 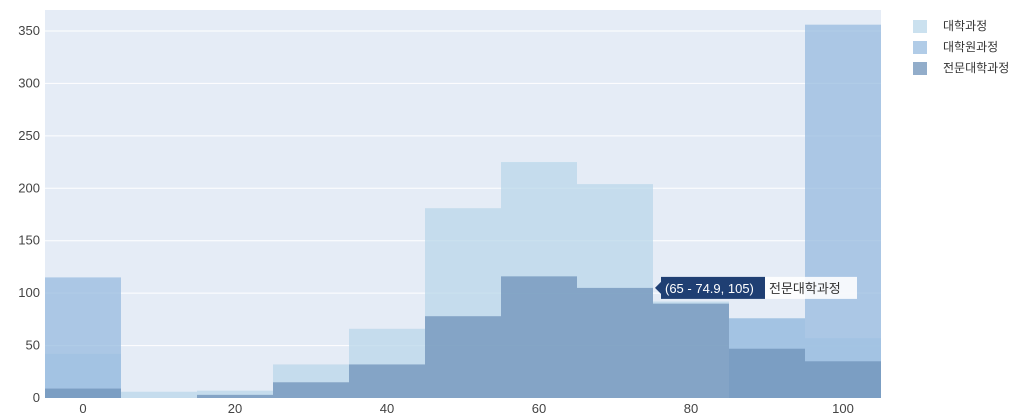 What do you see at coordinates (843, 408) in the screenshot?
I see `x-tick-label: 100` at bounding box center [843, 408].